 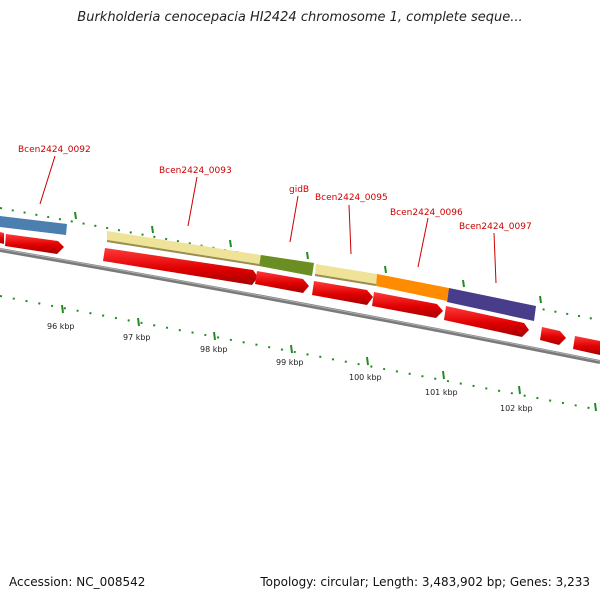 What do you see at coordinates (516, 408) in the screenshot?
I see `scale-label-102: 102 kbp` at bounding box center [516, 408].